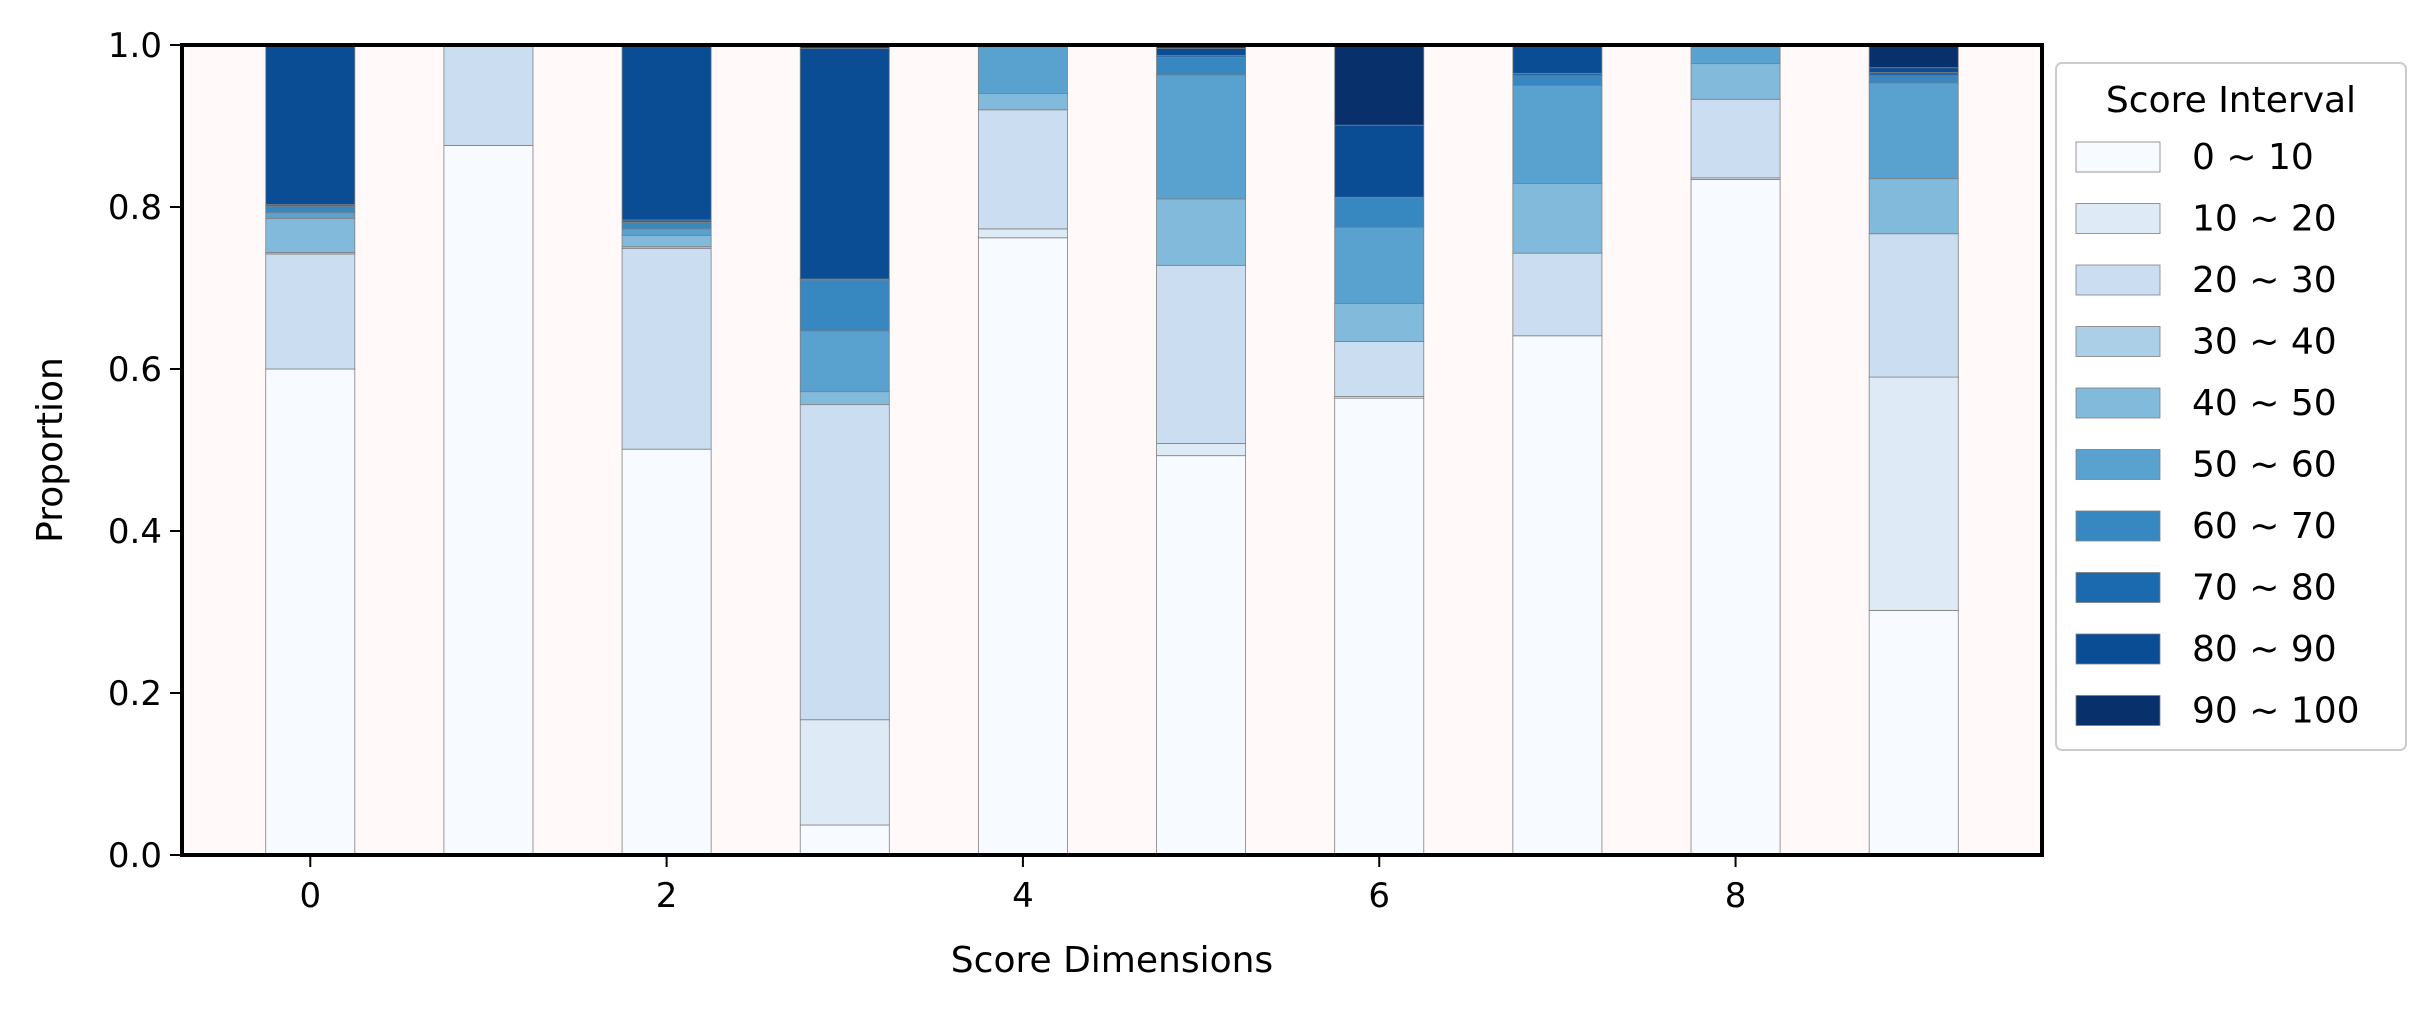 The image size is (2423, 1009). I want to click on y-axis-label: Proportion, so click(50, 450).